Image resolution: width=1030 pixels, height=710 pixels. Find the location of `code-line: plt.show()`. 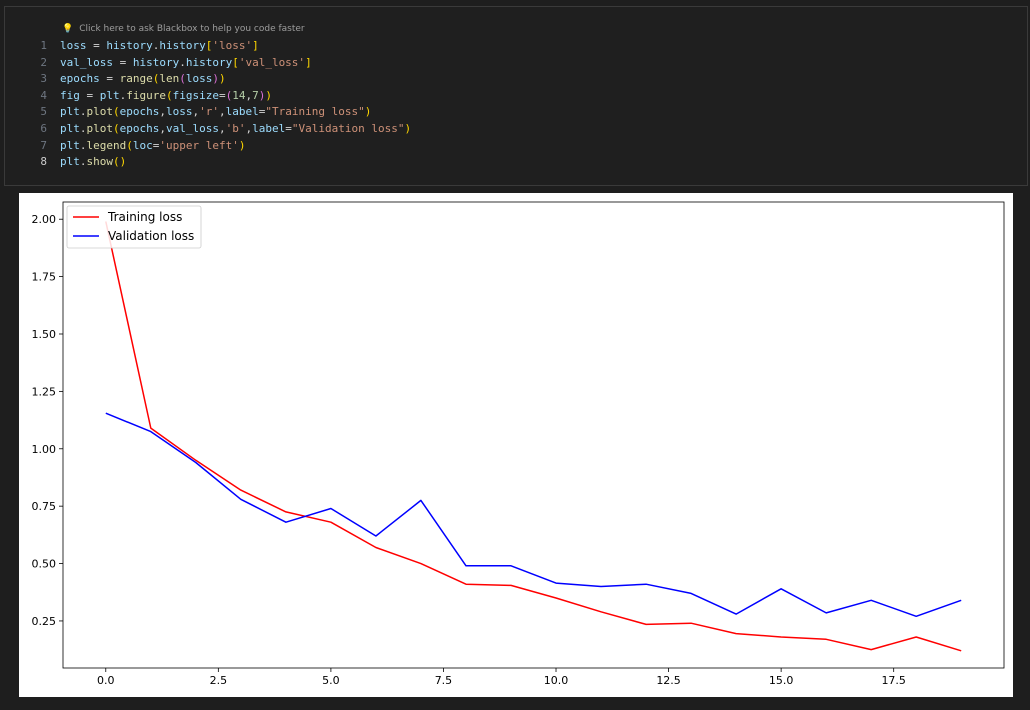

code-line: plt.show() is located at coordinates (93, 162).